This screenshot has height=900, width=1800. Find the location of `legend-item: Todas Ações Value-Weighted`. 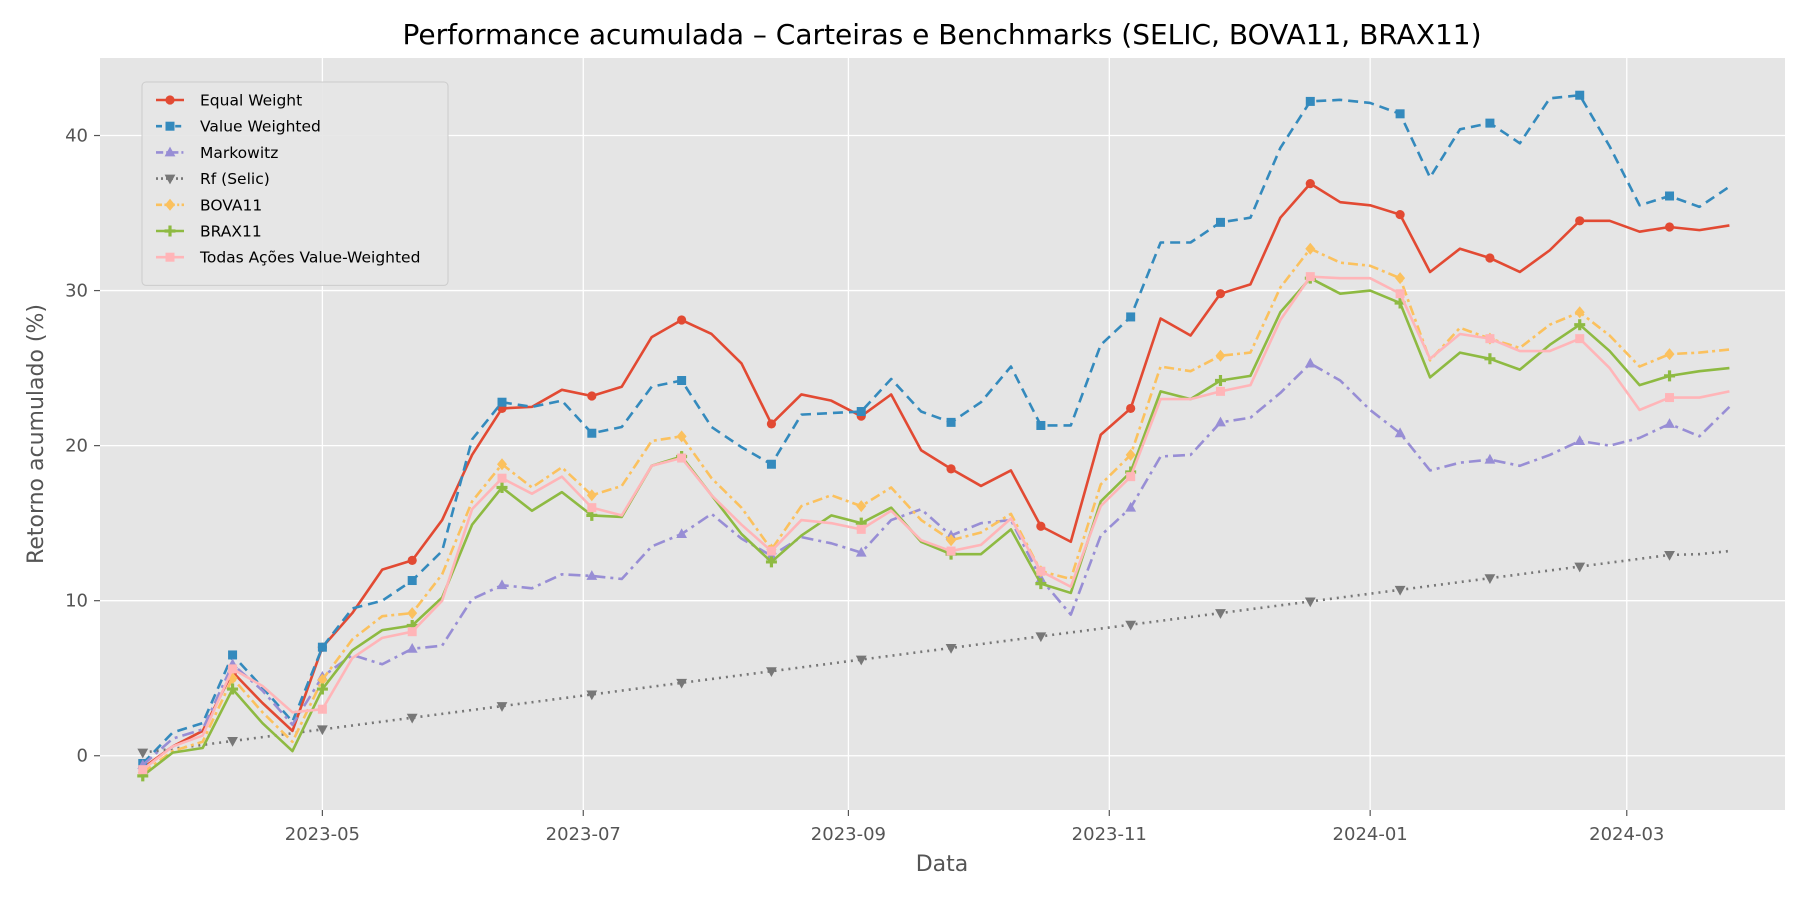

legend-item: Todas Ações Value-Weighted is located at coordinates (288, 258).